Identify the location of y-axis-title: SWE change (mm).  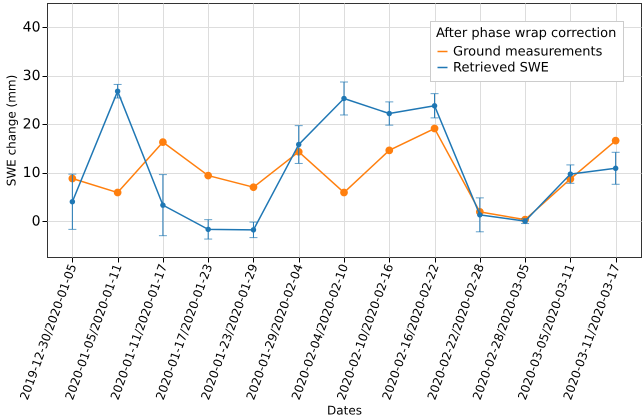
(11, 130).